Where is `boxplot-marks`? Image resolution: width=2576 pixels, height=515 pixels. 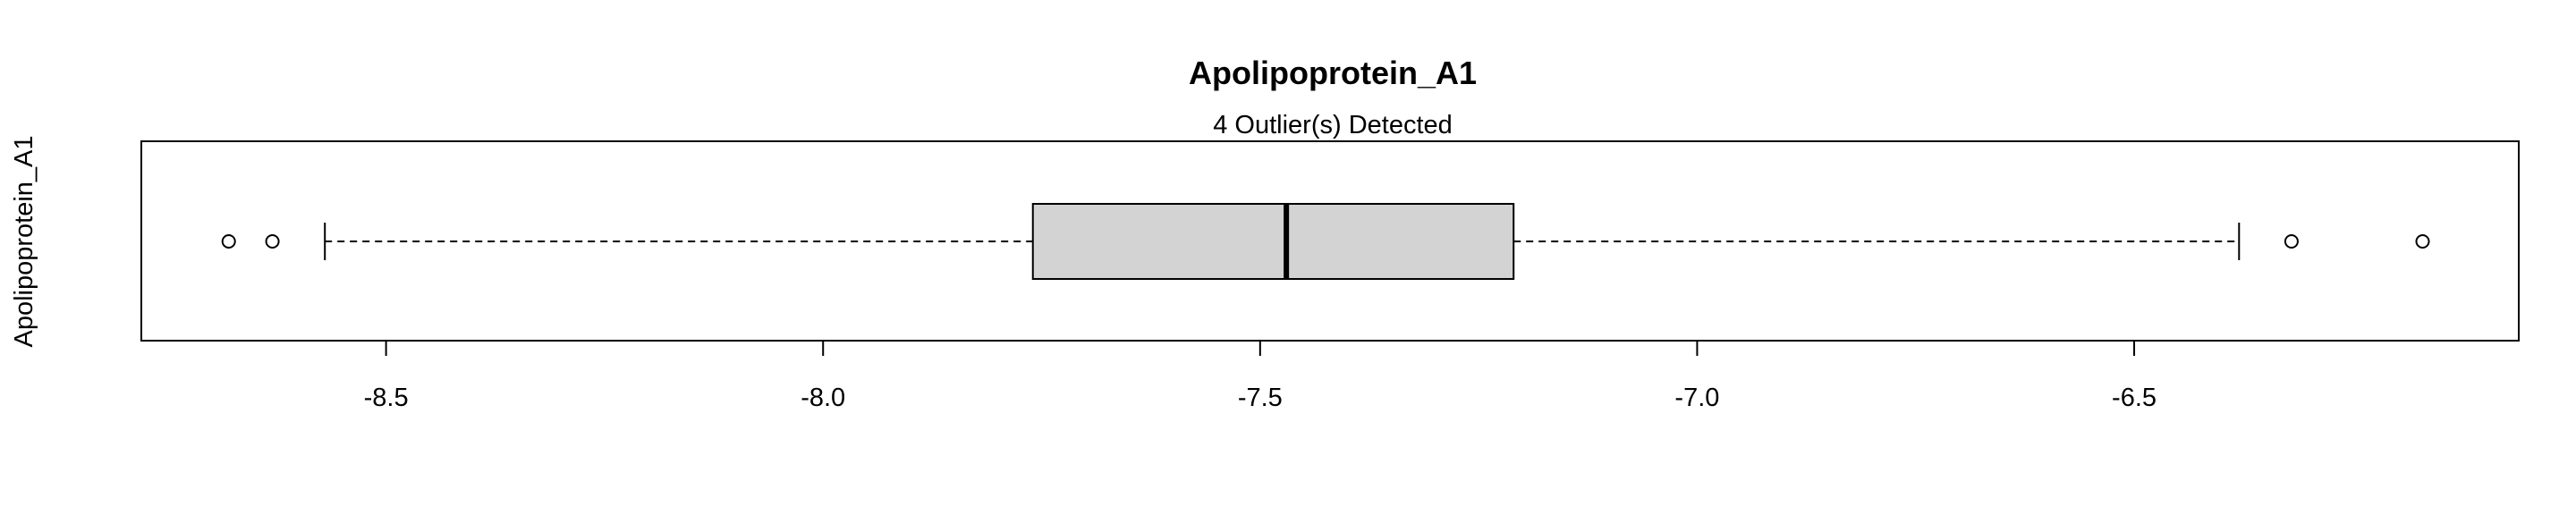 boxplot-marks is located at coordinates (1325, 241).